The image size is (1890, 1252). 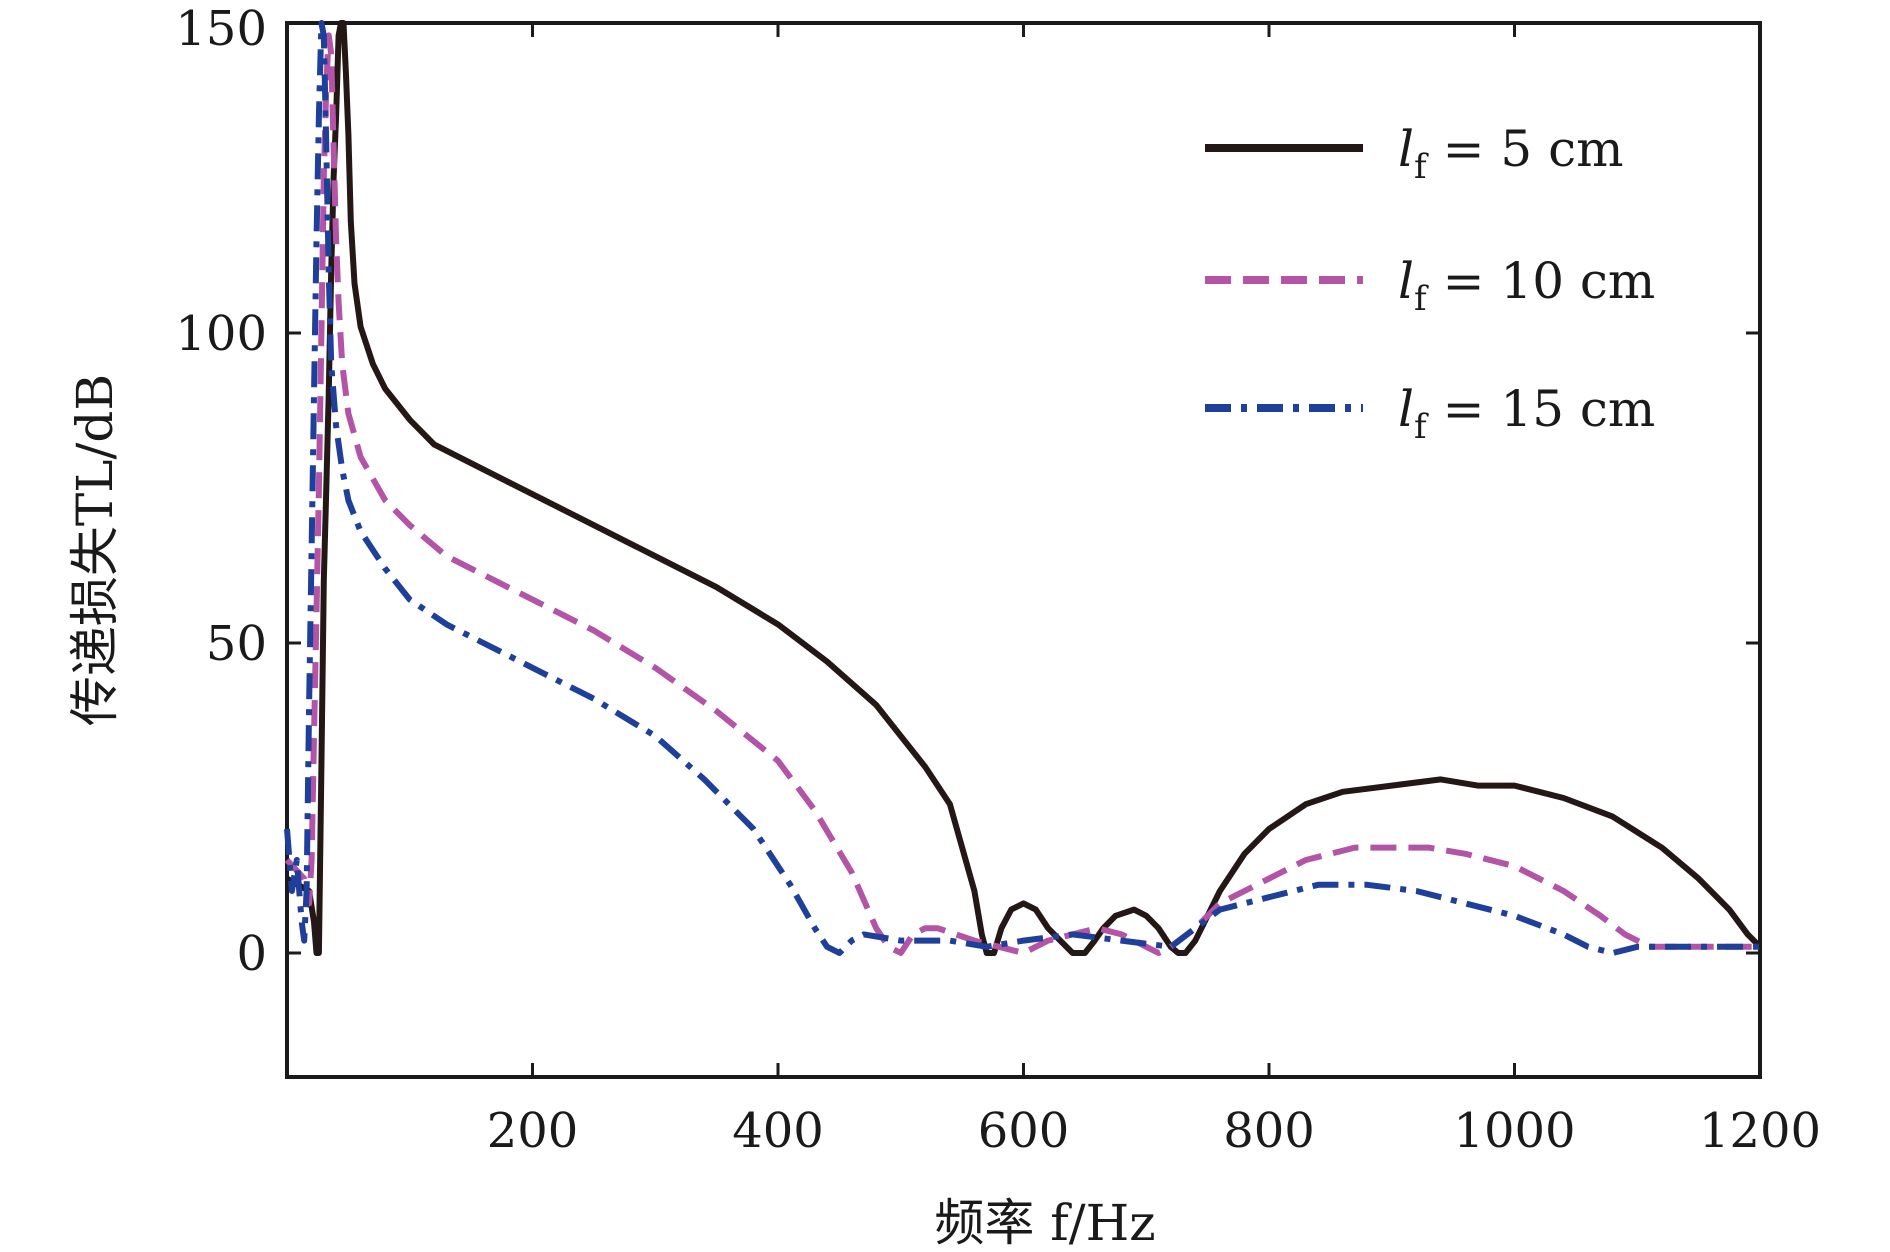 What do you see at coordinates (1044, 1223) in the screenshot?
I see `x-axis-title: 频率 f/Hz` at bounding box center [1044, 1223].